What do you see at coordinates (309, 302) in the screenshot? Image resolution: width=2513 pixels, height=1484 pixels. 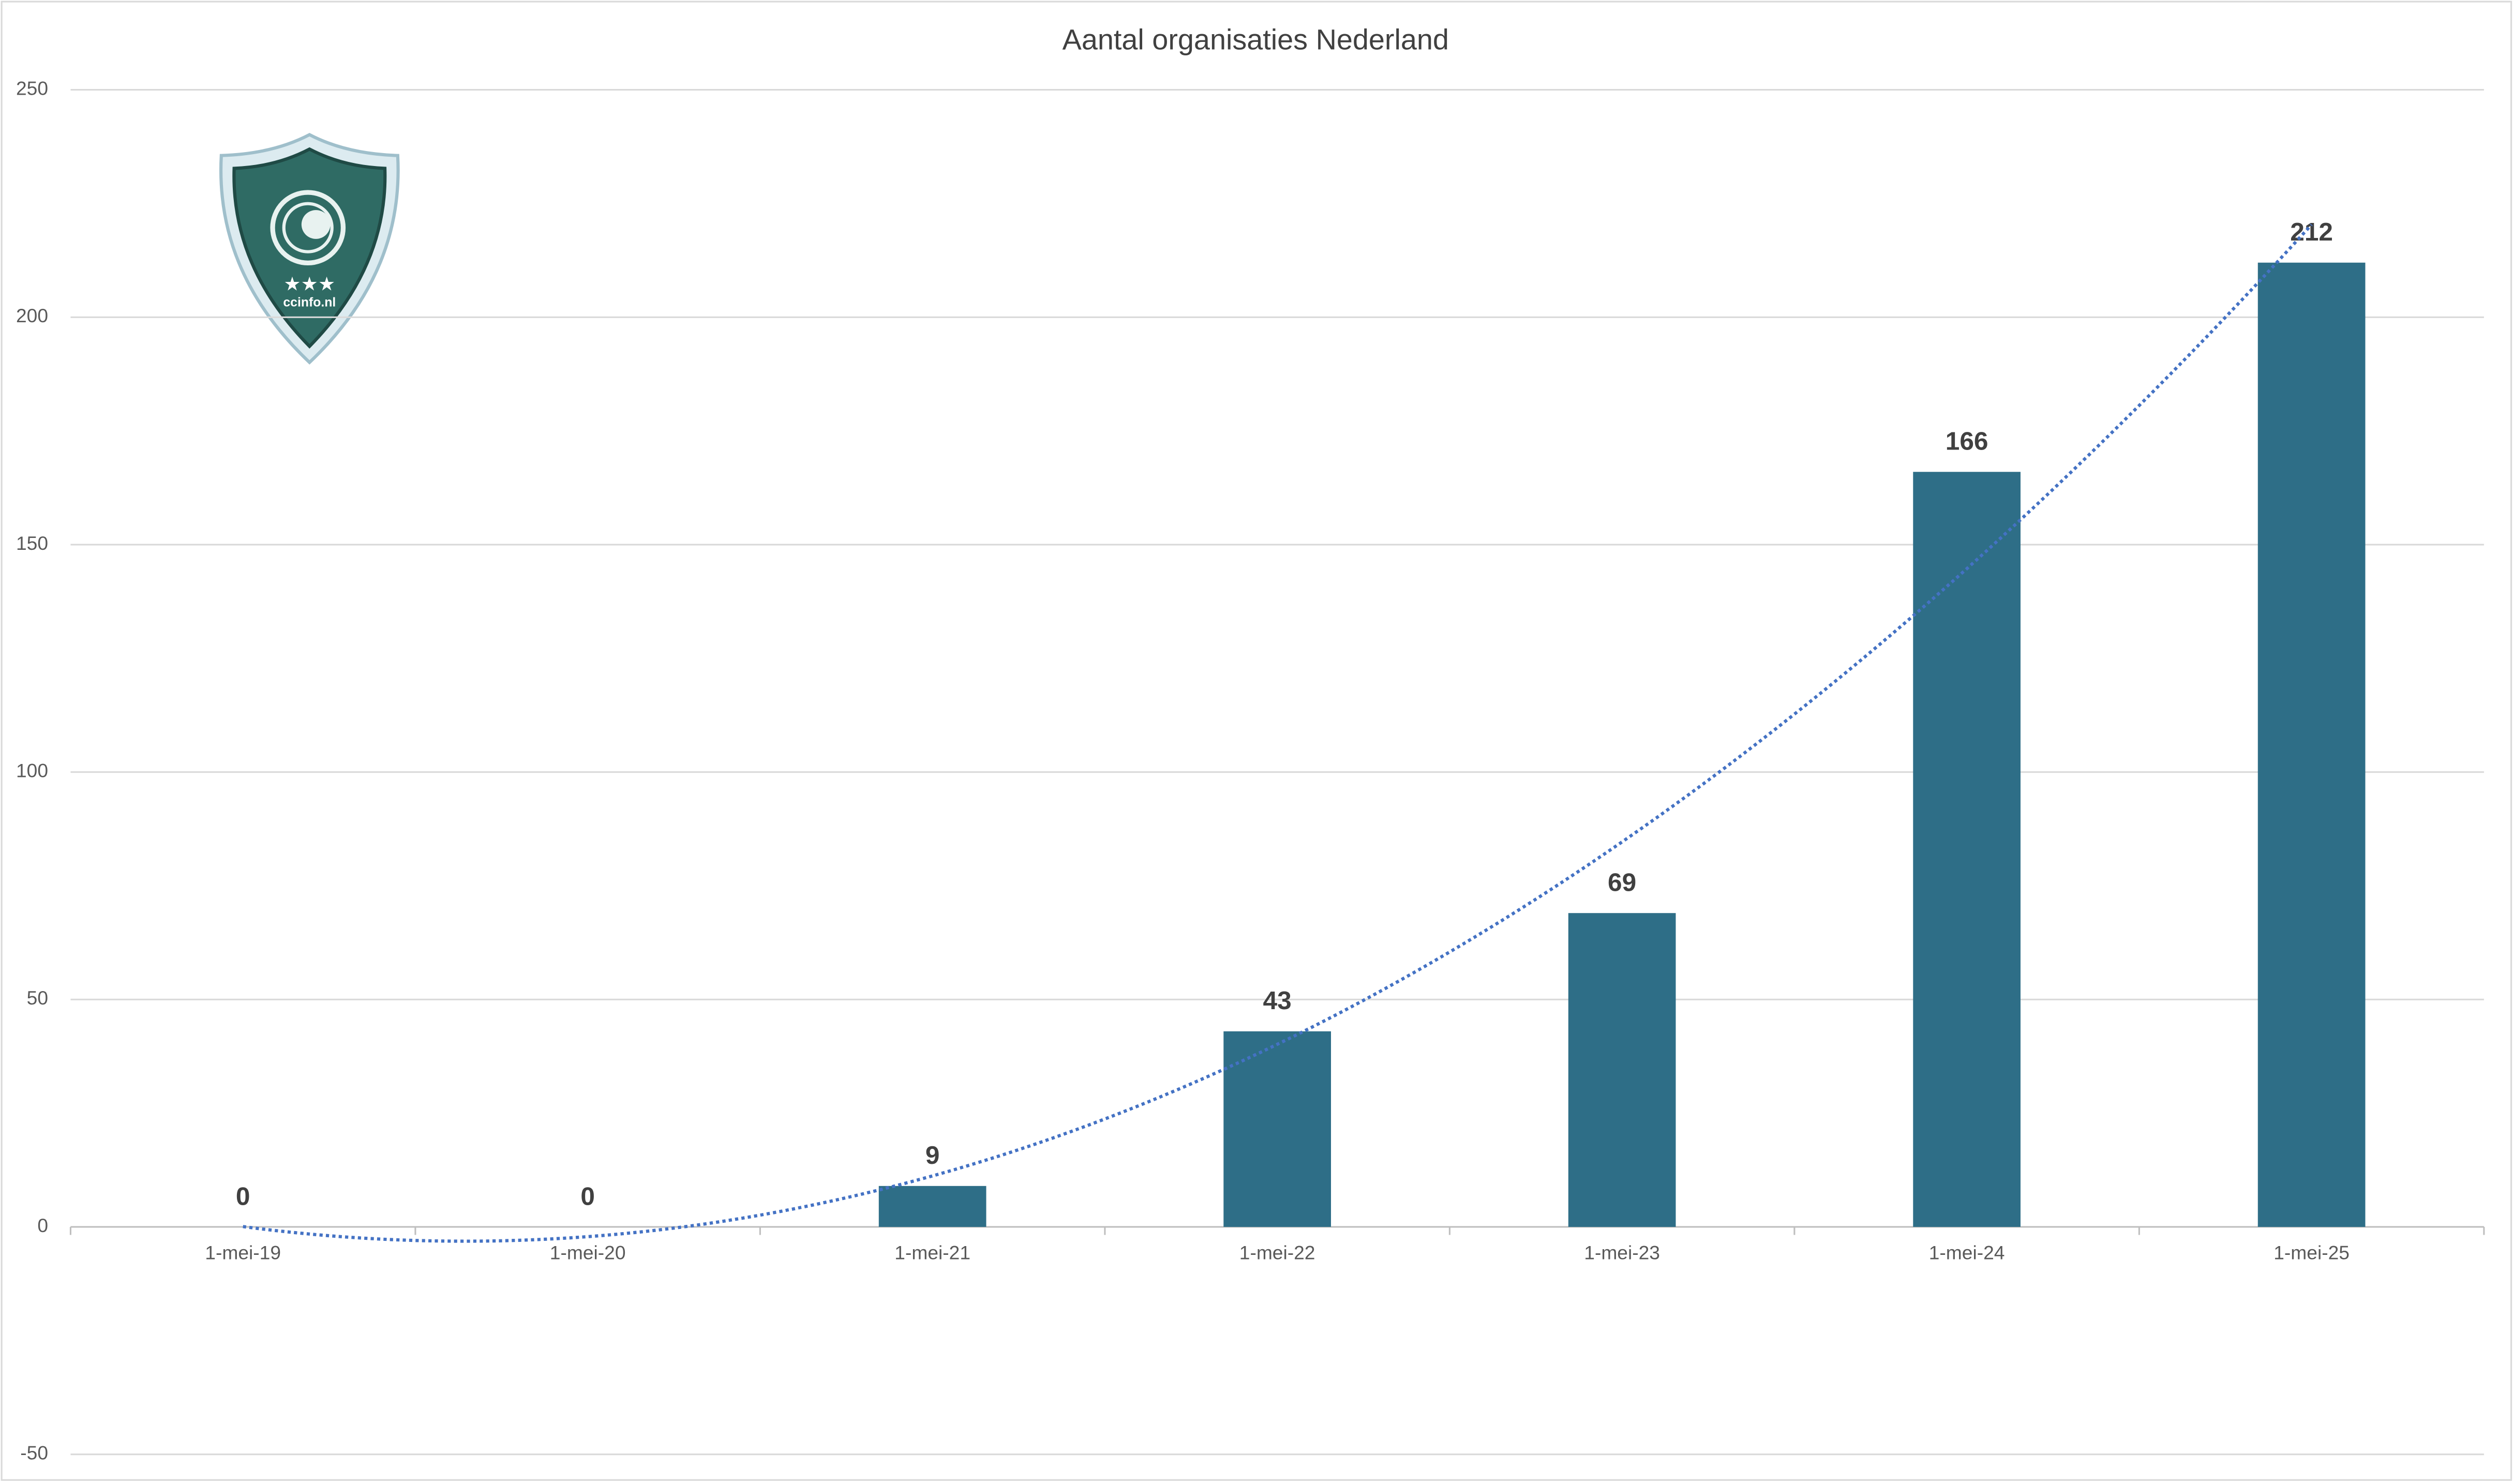 I see `logo-text: ccinfo.nl` at bounding box center [309, 302].